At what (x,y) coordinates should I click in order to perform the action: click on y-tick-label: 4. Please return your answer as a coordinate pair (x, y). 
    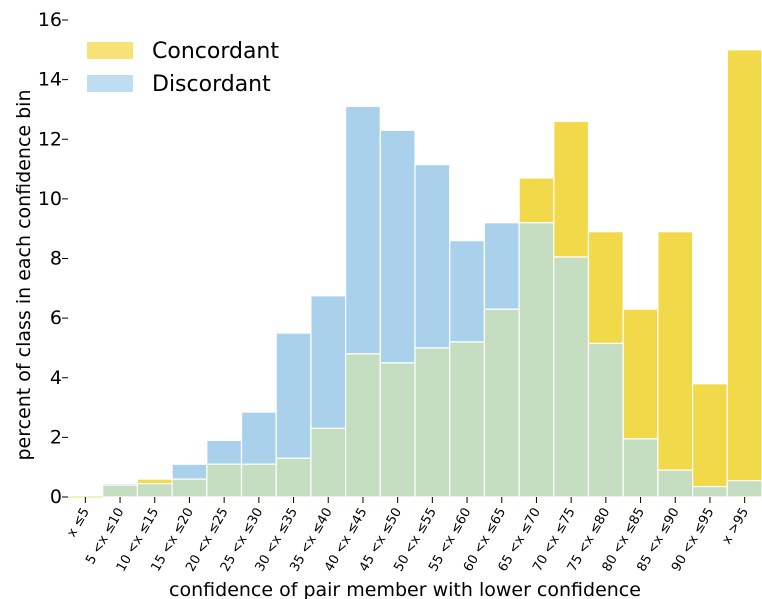
    Looking at the image, I should click on (56, 378).